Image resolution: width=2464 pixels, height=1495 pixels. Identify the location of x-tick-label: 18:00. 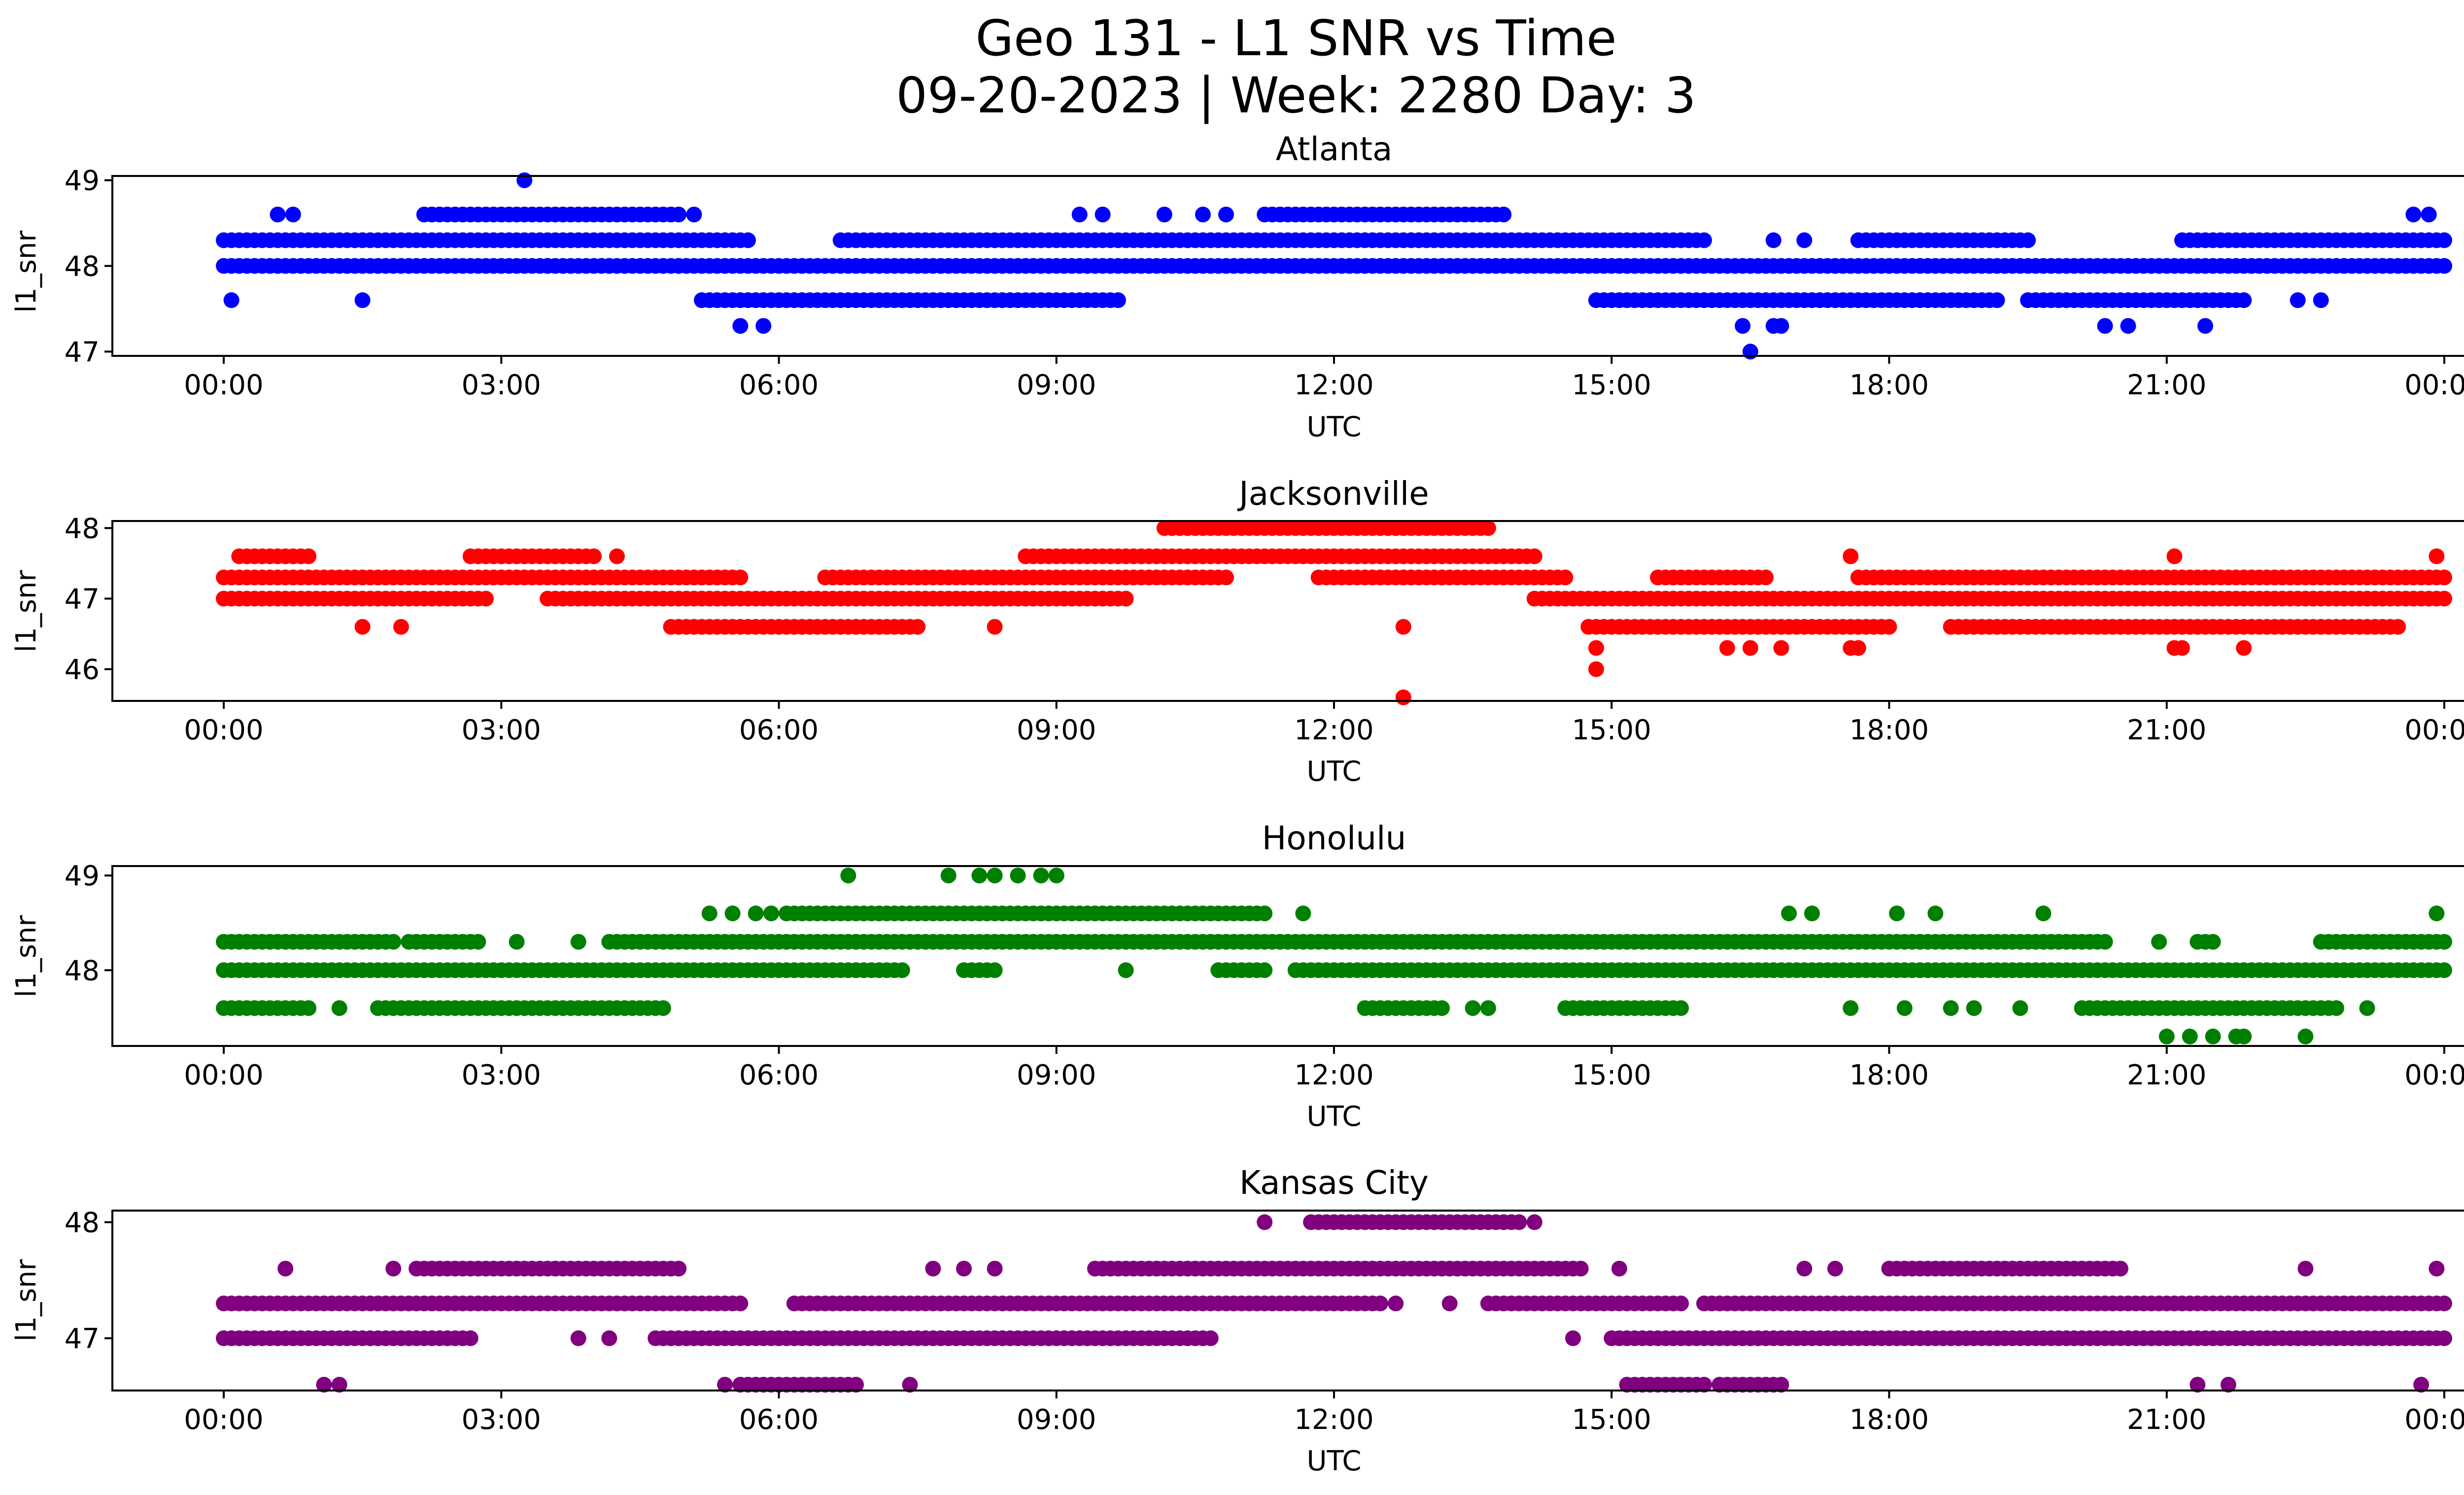
(1889, 385).